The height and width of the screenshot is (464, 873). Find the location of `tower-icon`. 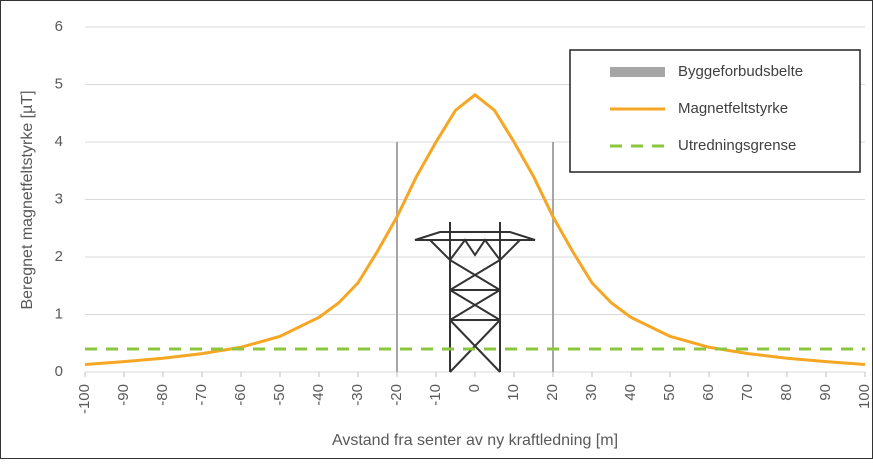

tower-icon is located at coordinates (475, 297).